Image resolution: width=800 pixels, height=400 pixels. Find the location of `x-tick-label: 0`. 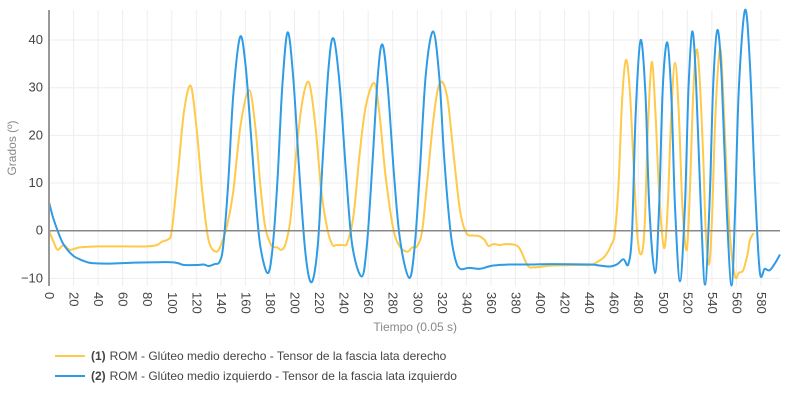

x-tick-label: 0 is located at coordinates (49, 295).